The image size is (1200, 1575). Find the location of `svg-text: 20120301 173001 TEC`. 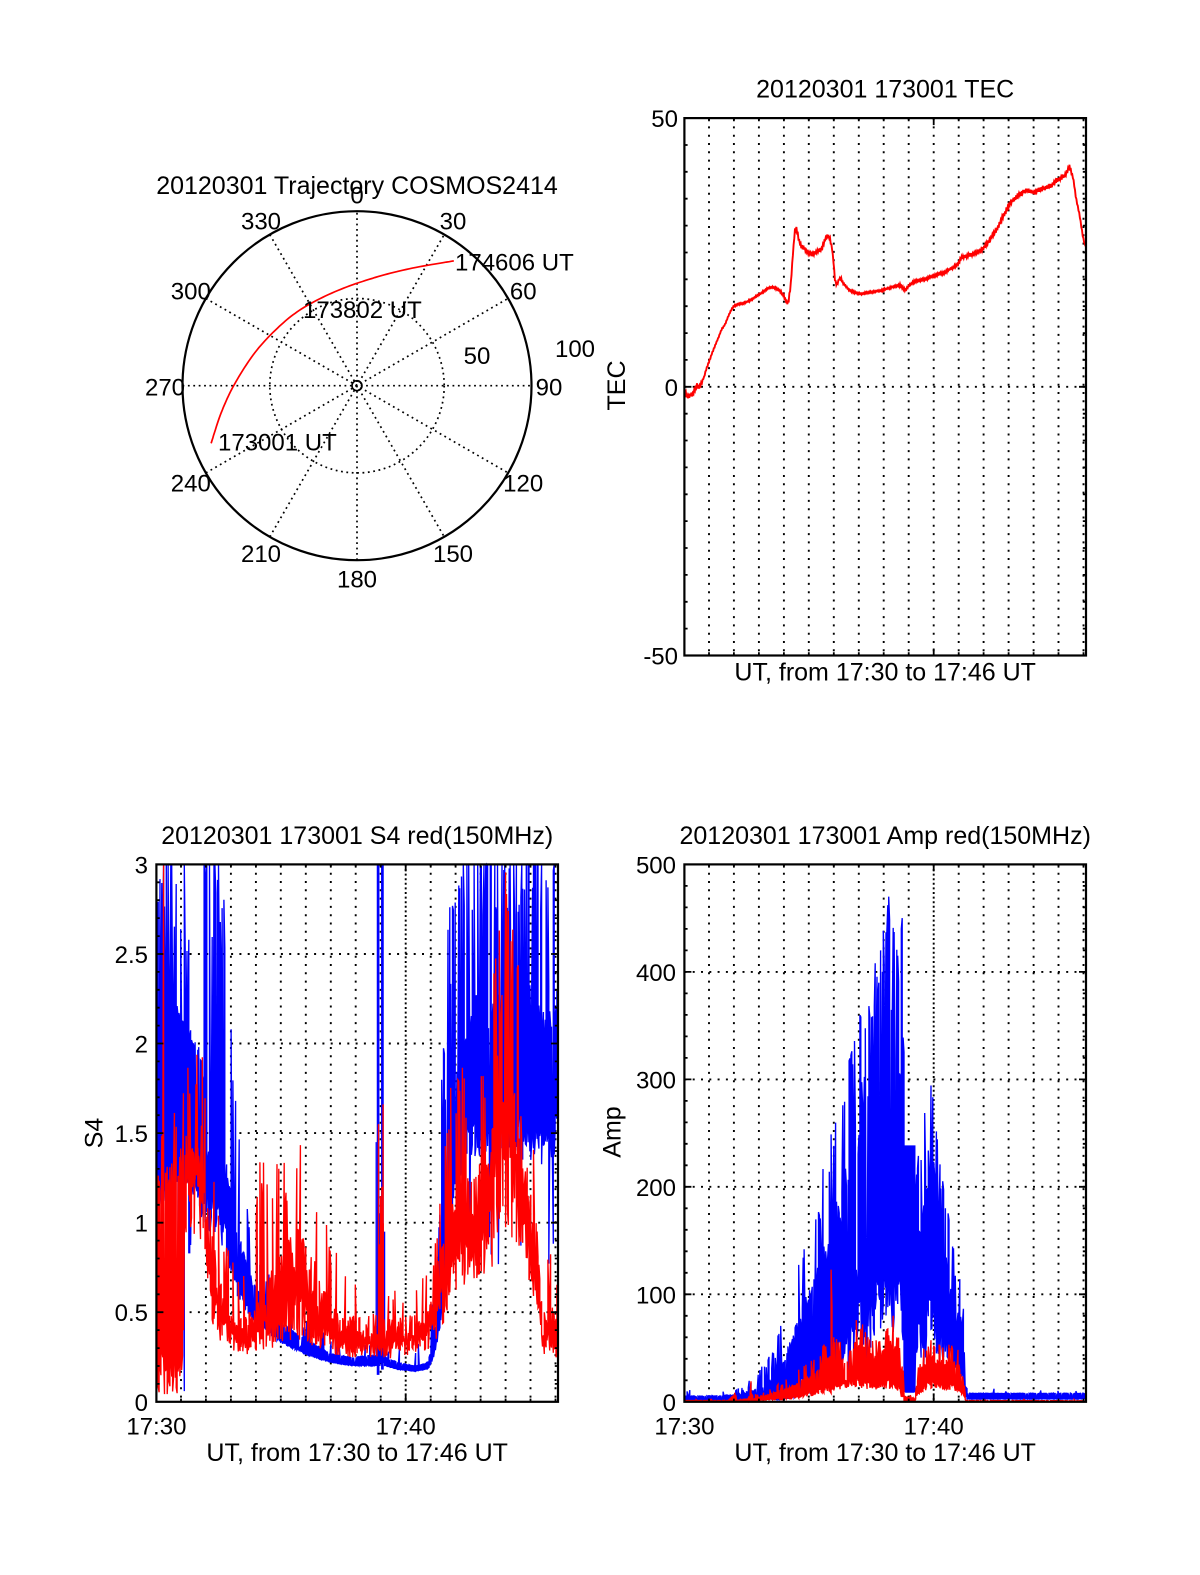

svg-text: 20120301 173001 TEC is located at coordinates (885, 90).